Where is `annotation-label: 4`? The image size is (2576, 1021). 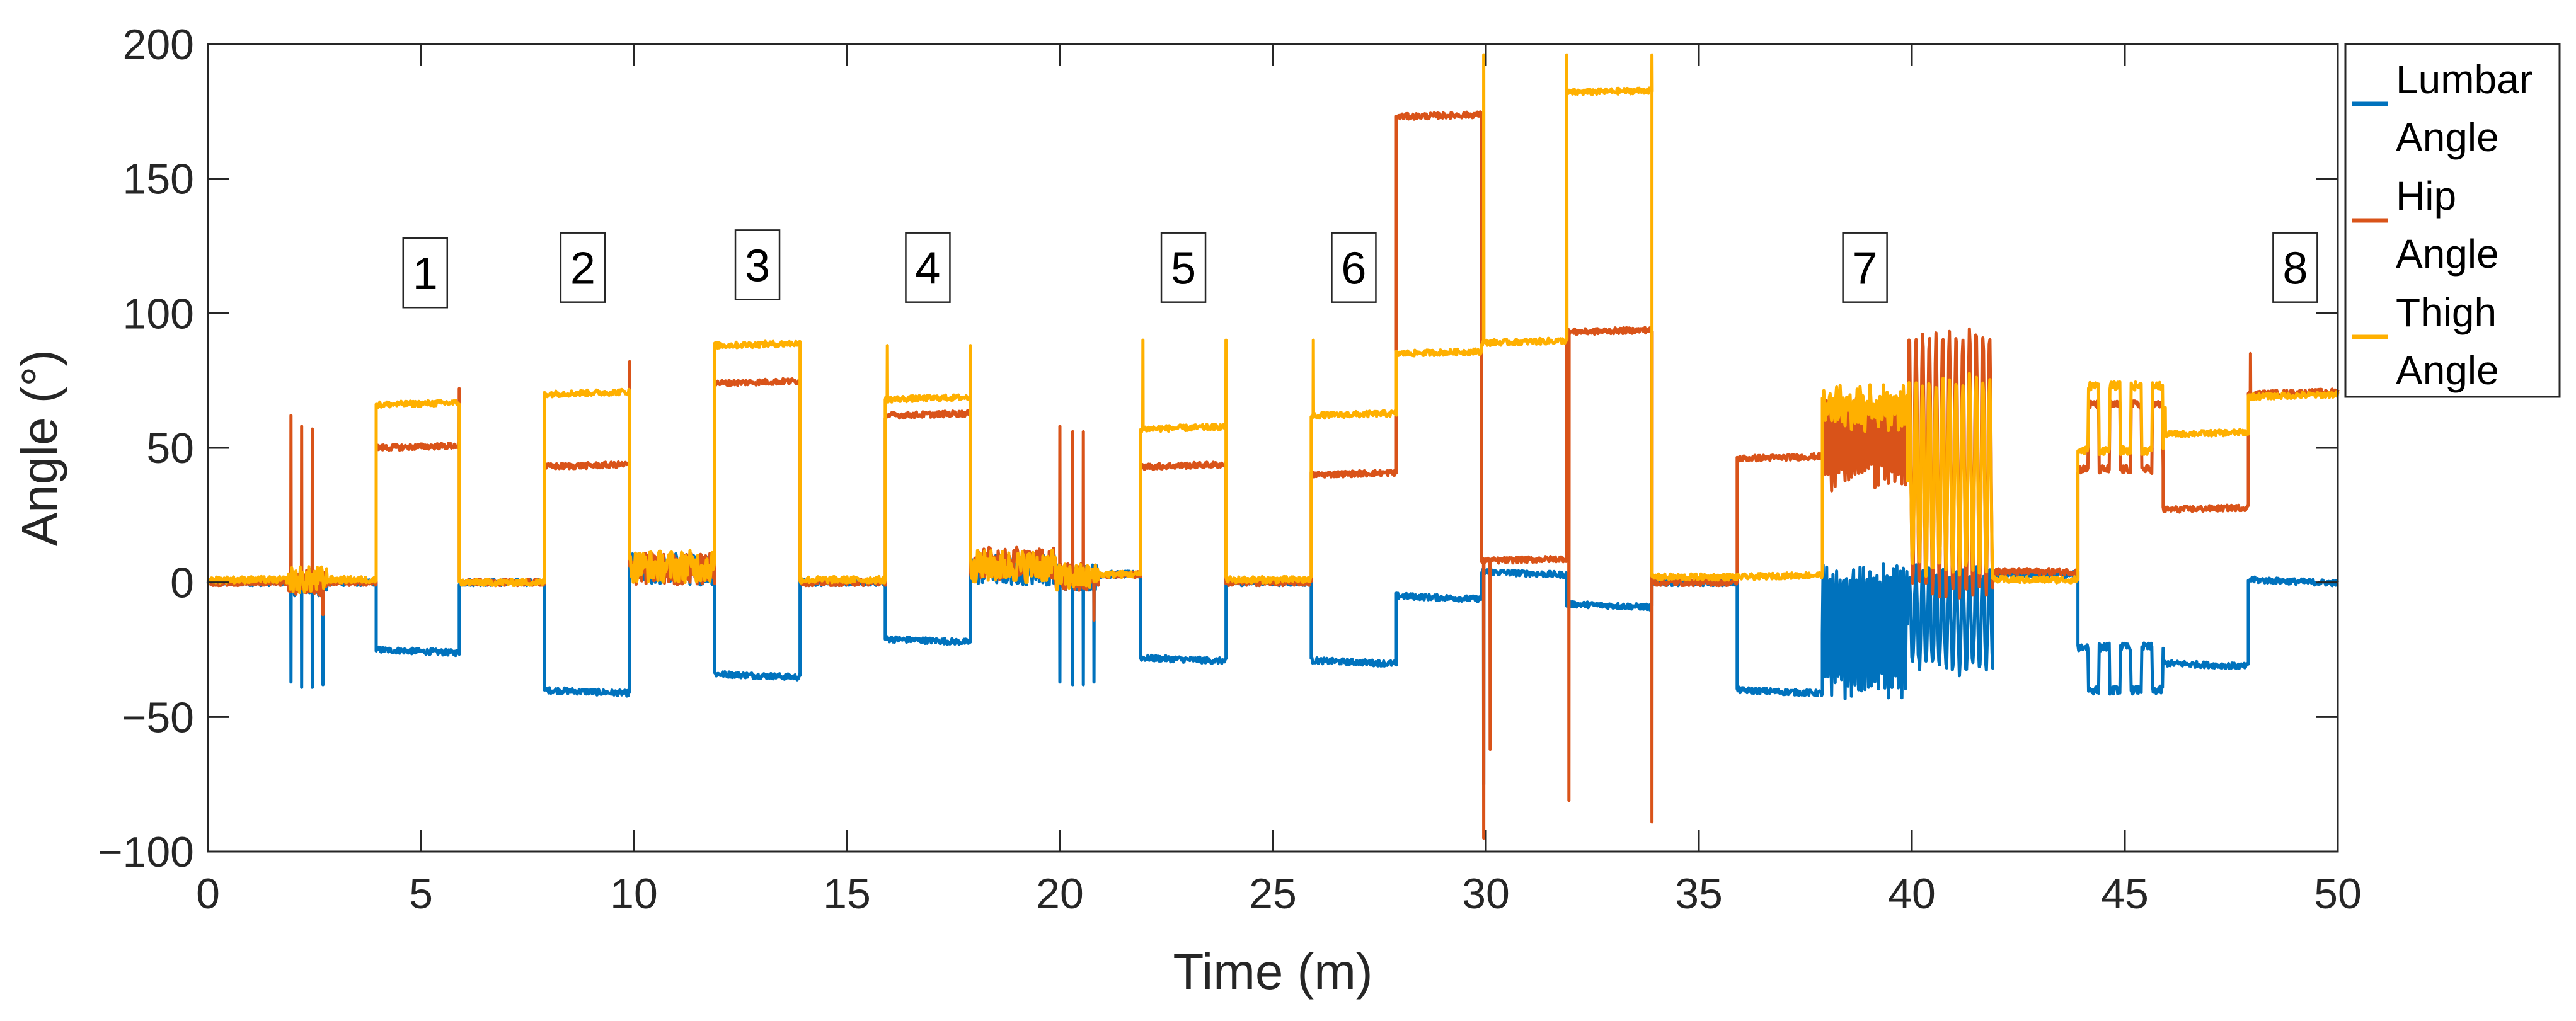 annotation-label: 4 is located at coordinates (927, 269).